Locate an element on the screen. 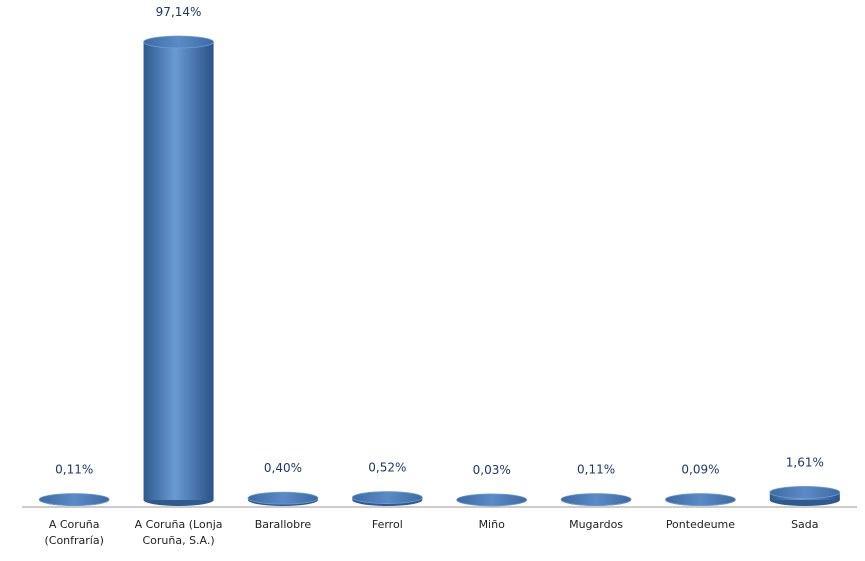 This screenshot has height=561, width=865. value-label: 0,09% is located at coordinates (700, 470).